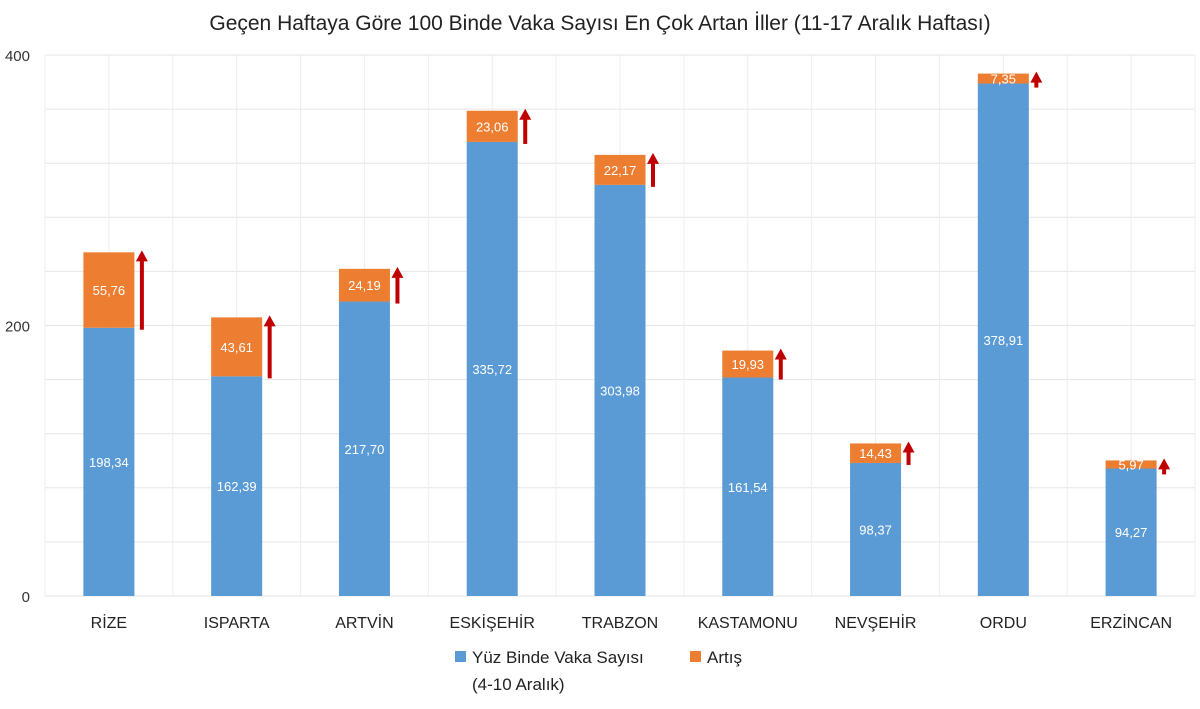  I want to click on data-label-increase: 14,43, so click(875, 453).